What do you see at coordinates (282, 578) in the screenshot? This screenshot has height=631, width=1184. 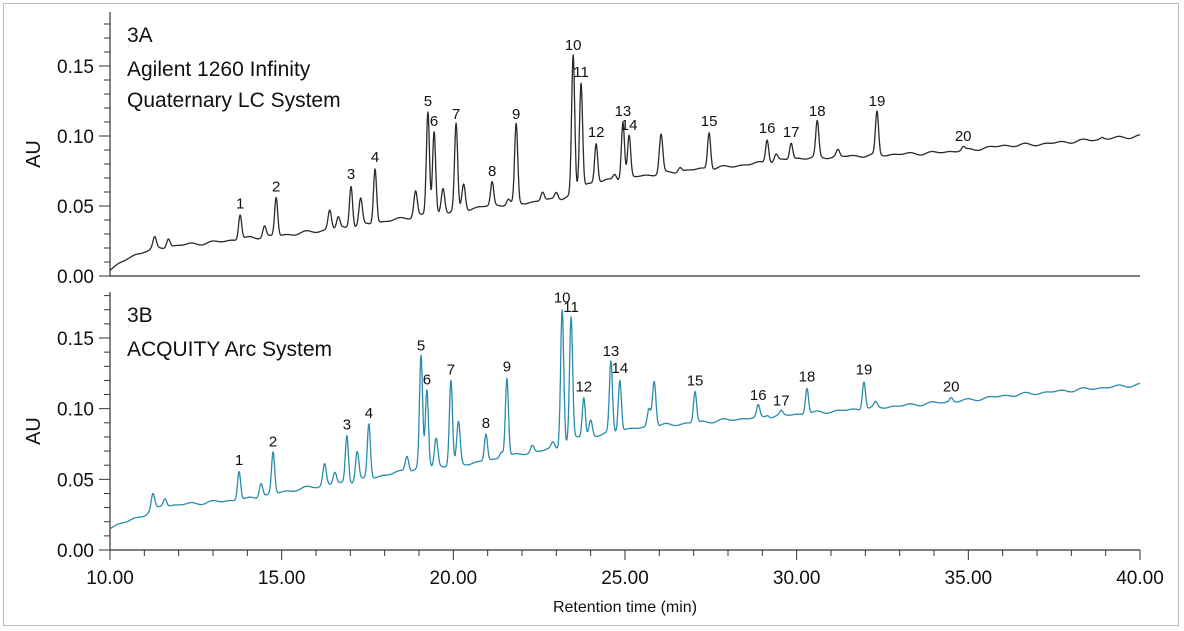 I see `x-tick-label: 15.00` at bounding box center [282, 578].